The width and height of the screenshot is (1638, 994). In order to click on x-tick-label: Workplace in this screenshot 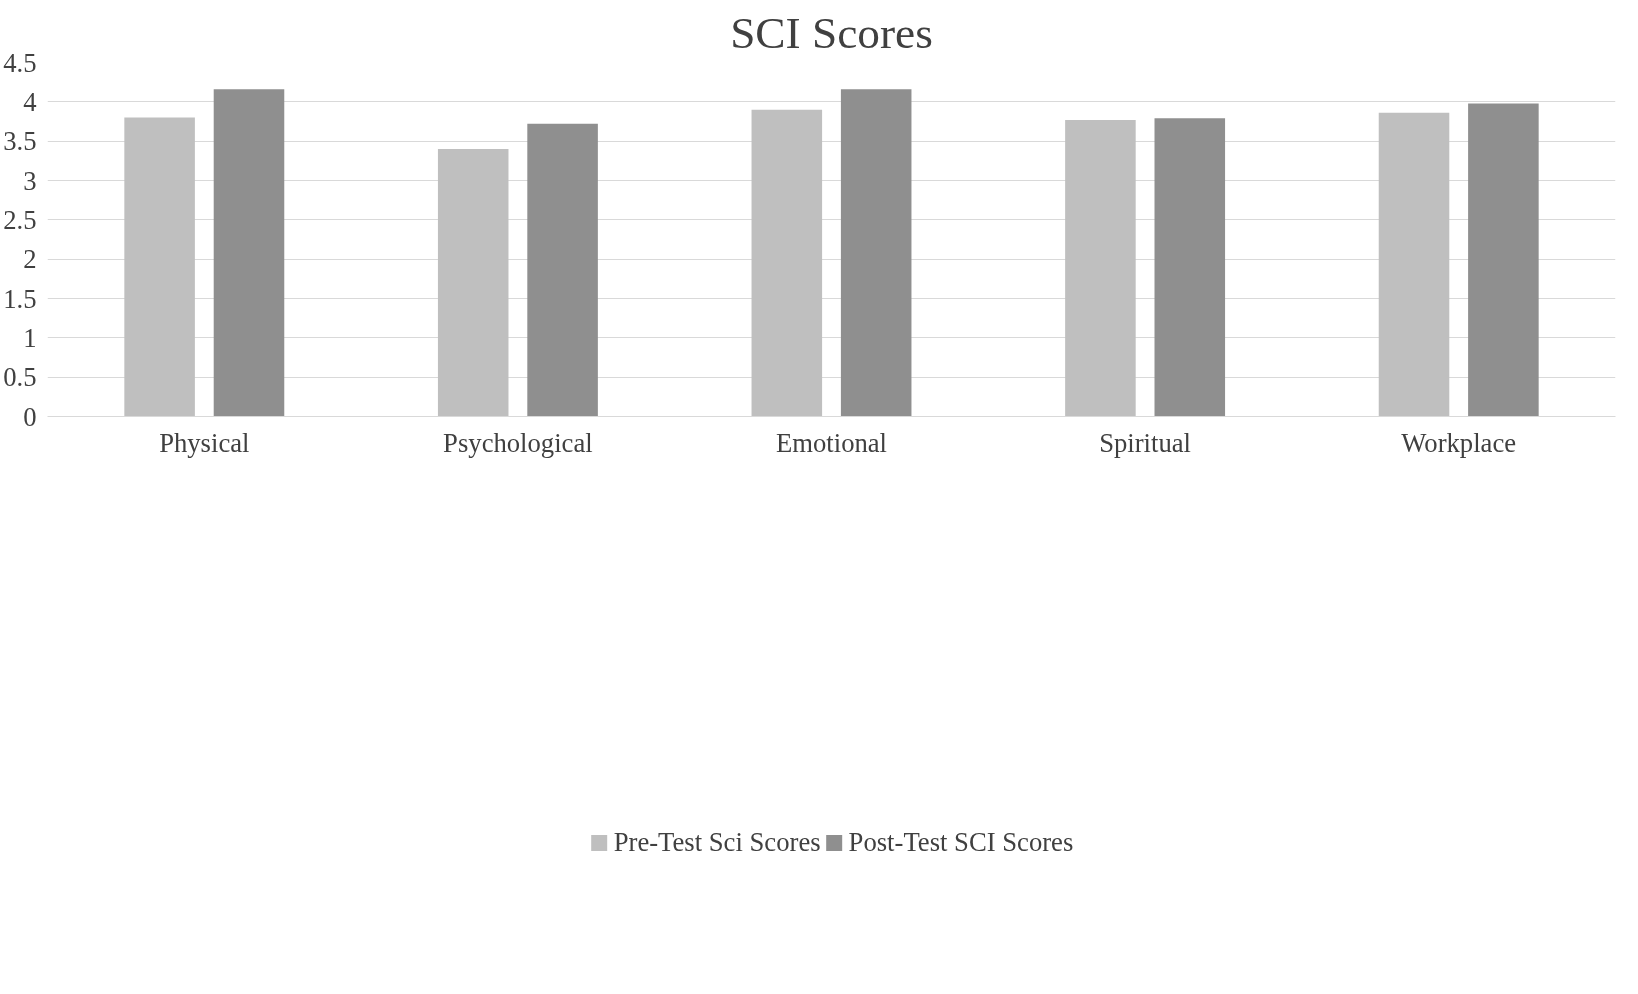, I will do `click(1459, 442)`.